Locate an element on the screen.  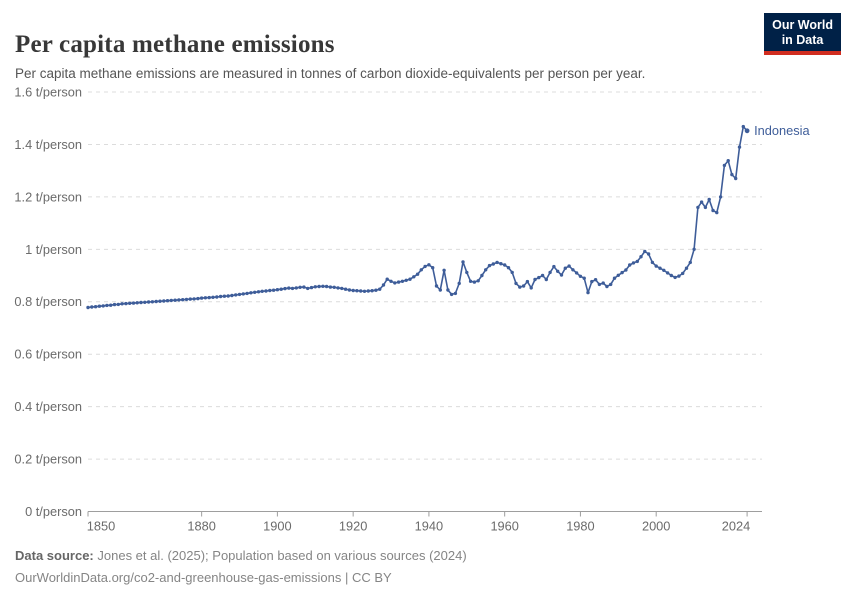
x-tick-label: 1960 is located at coordinates (504, 526).